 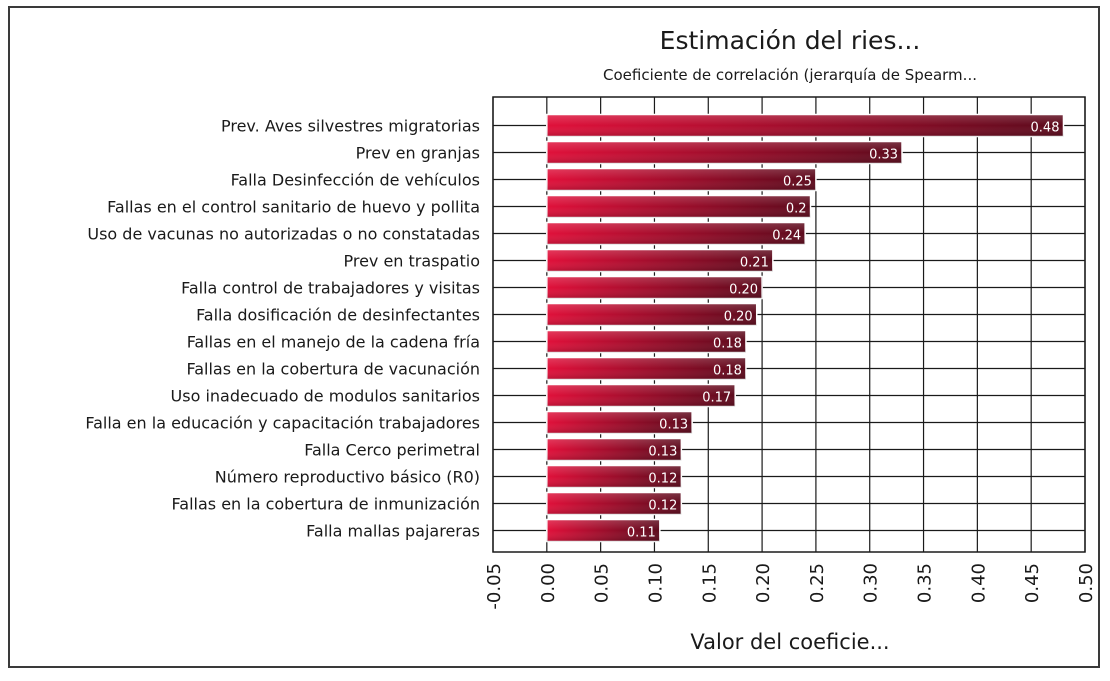 What do you see at coordinates (716, 398) in the screenshot?
I see `data-label: 0.17` at bounding box center [716, 398].